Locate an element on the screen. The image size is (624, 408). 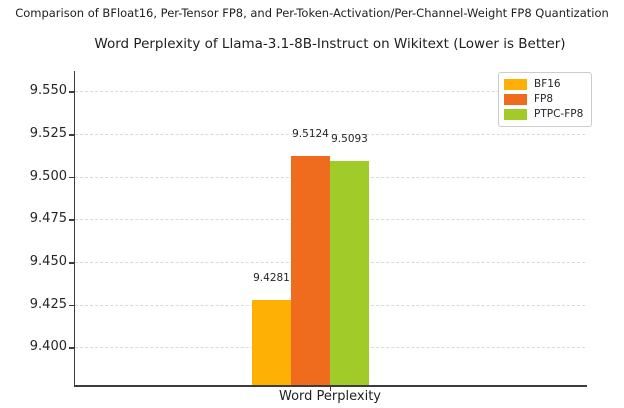
y-axis-spine is located at coordinates (74, 229).